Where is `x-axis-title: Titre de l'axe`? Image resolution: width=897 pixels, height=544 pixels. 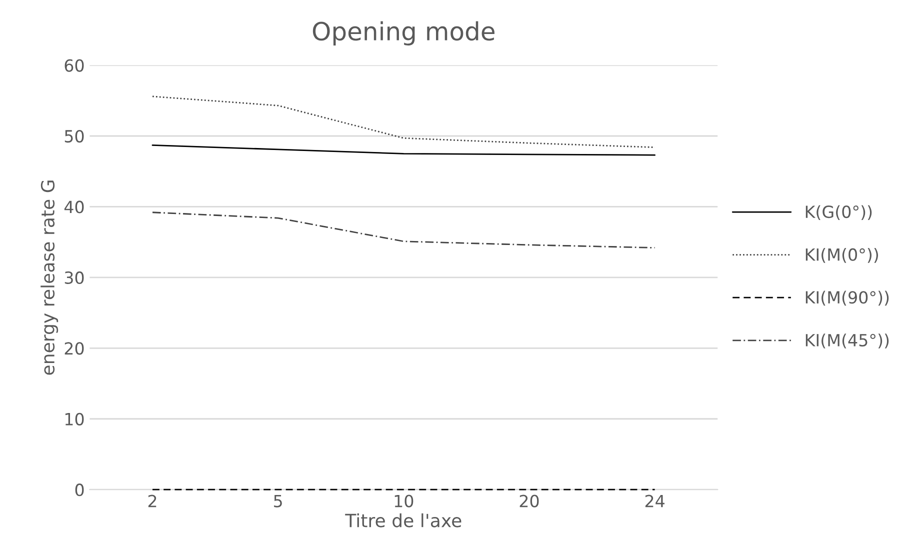
x-axis-title: Titre de l'axe is located at coordinates (403, 520).